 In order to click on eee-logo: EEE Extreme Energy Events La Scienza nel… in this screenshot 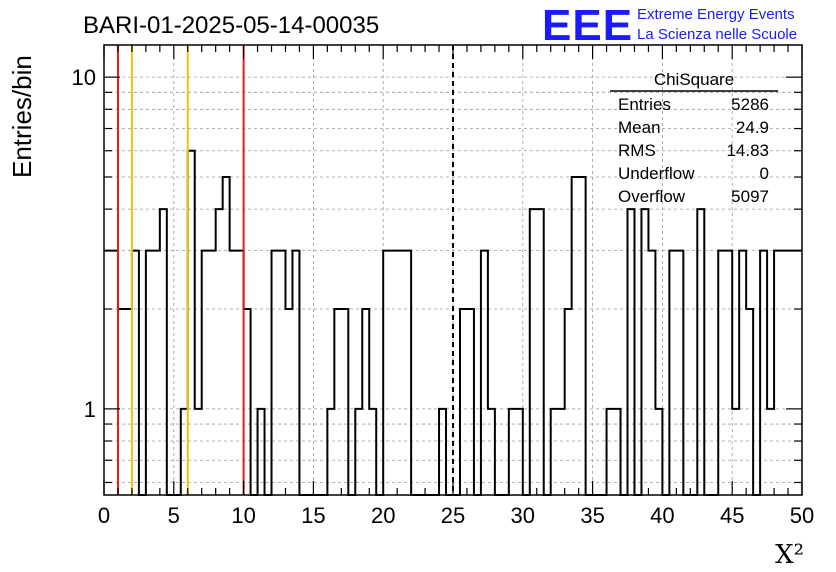, I will do `click(669, 25)`.